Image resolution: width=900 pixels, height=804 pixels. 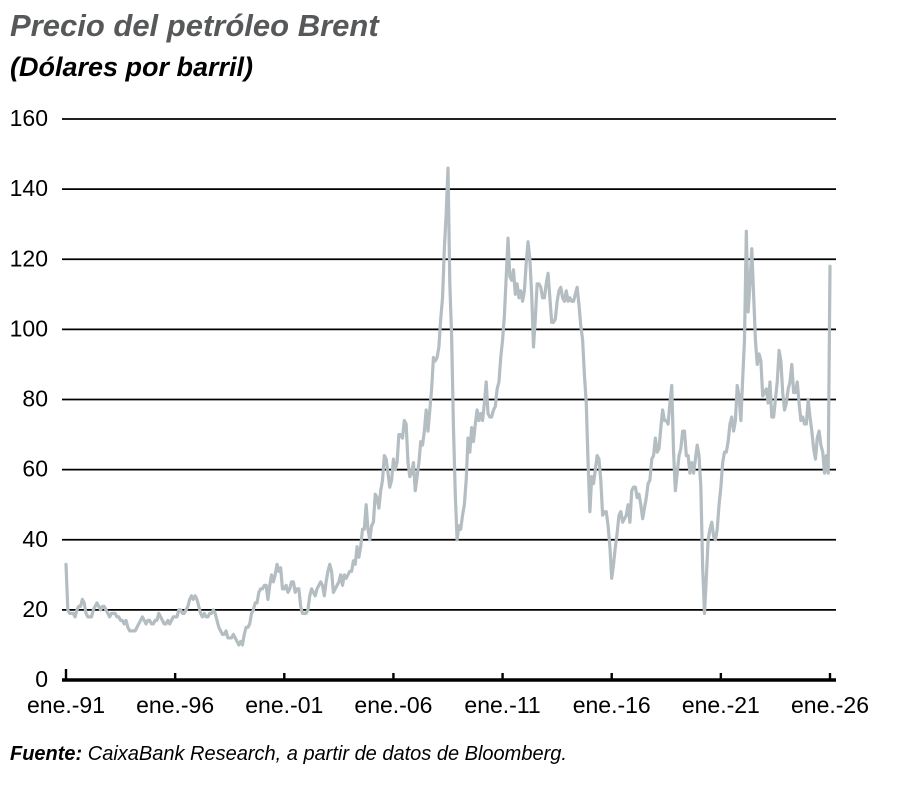 What do you see at coordinates (612, 705) in the screenshot?
I see `x-axis-label-ene.-16: ene.-16` at bounding box center [612, 705].